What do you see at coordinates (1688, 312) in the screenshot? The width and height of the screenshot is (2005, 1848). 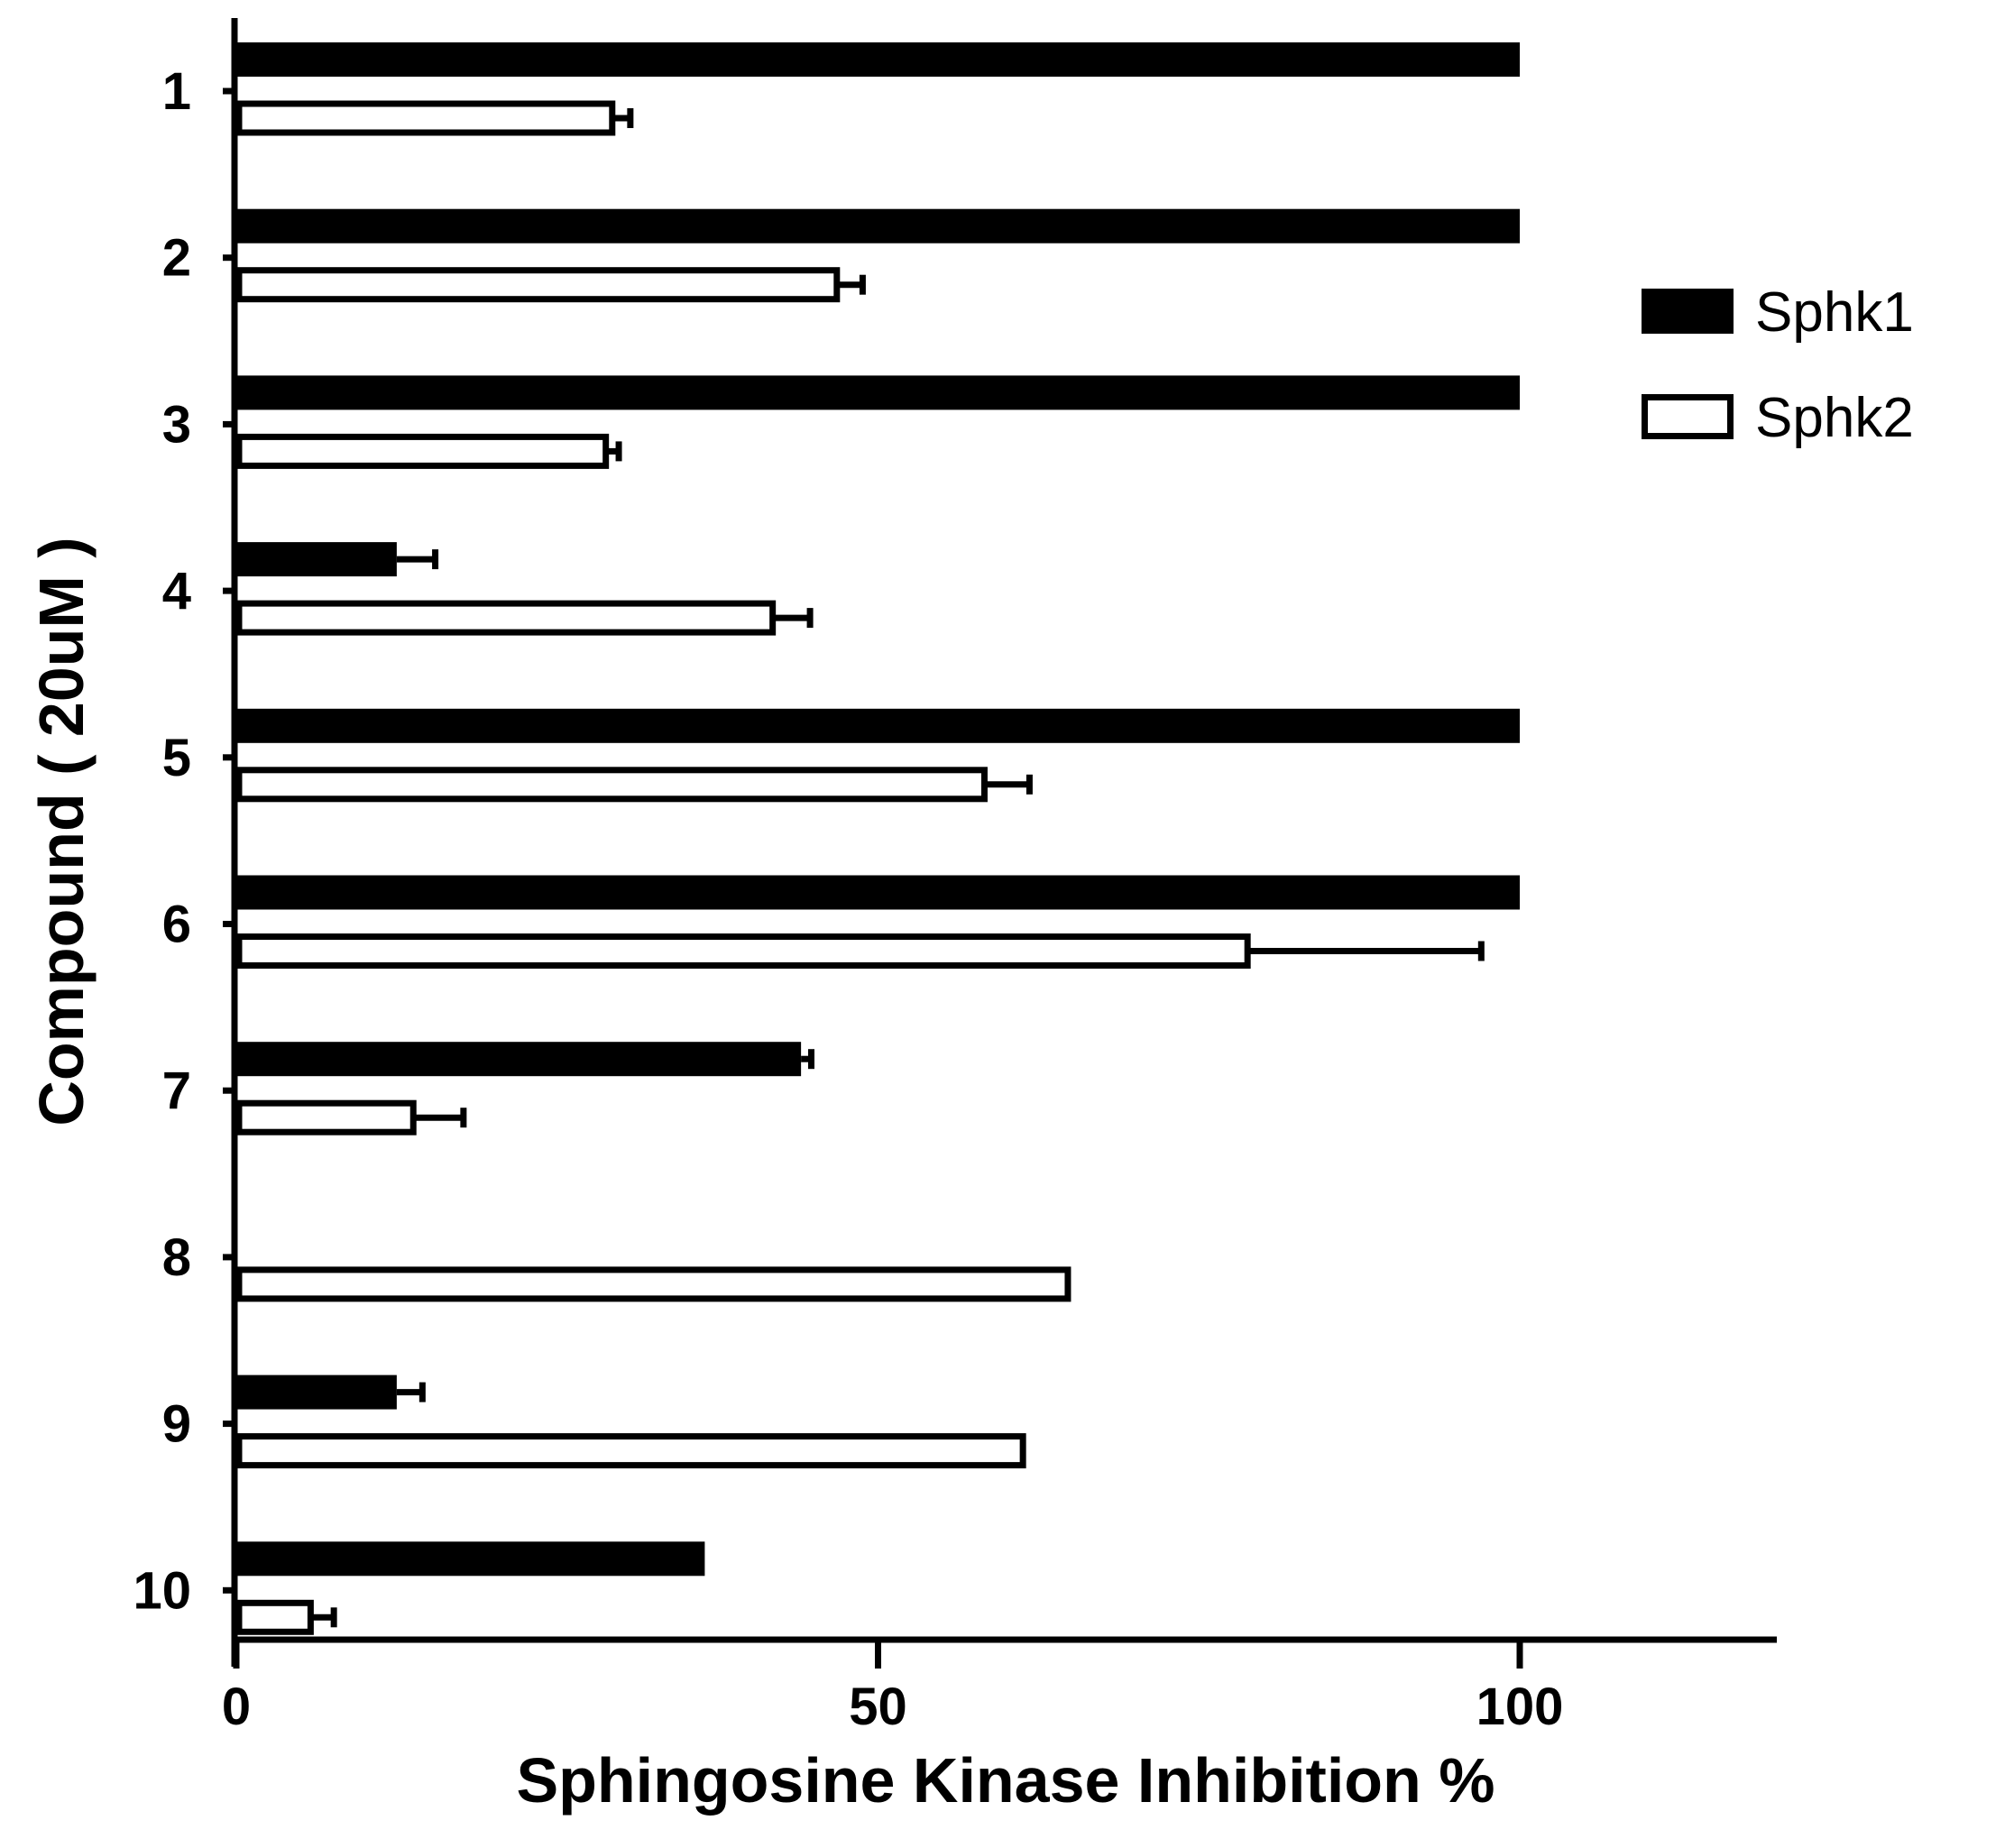 I see `legend-swatch-sphk1` at bounding box center [1688, 312].